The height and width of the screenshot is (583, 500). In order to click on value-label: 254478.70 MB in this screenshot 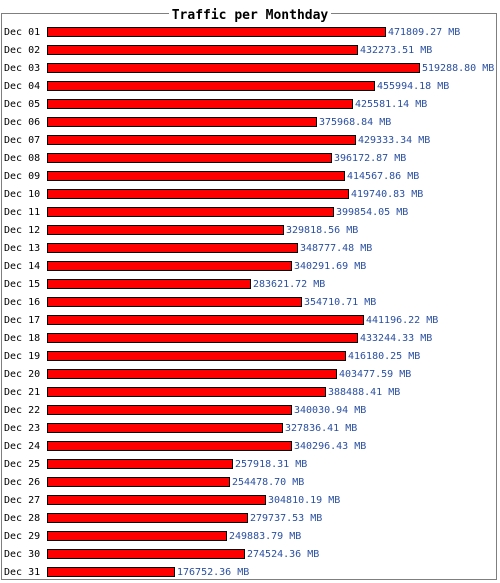, I will do `click(268, 482)`.